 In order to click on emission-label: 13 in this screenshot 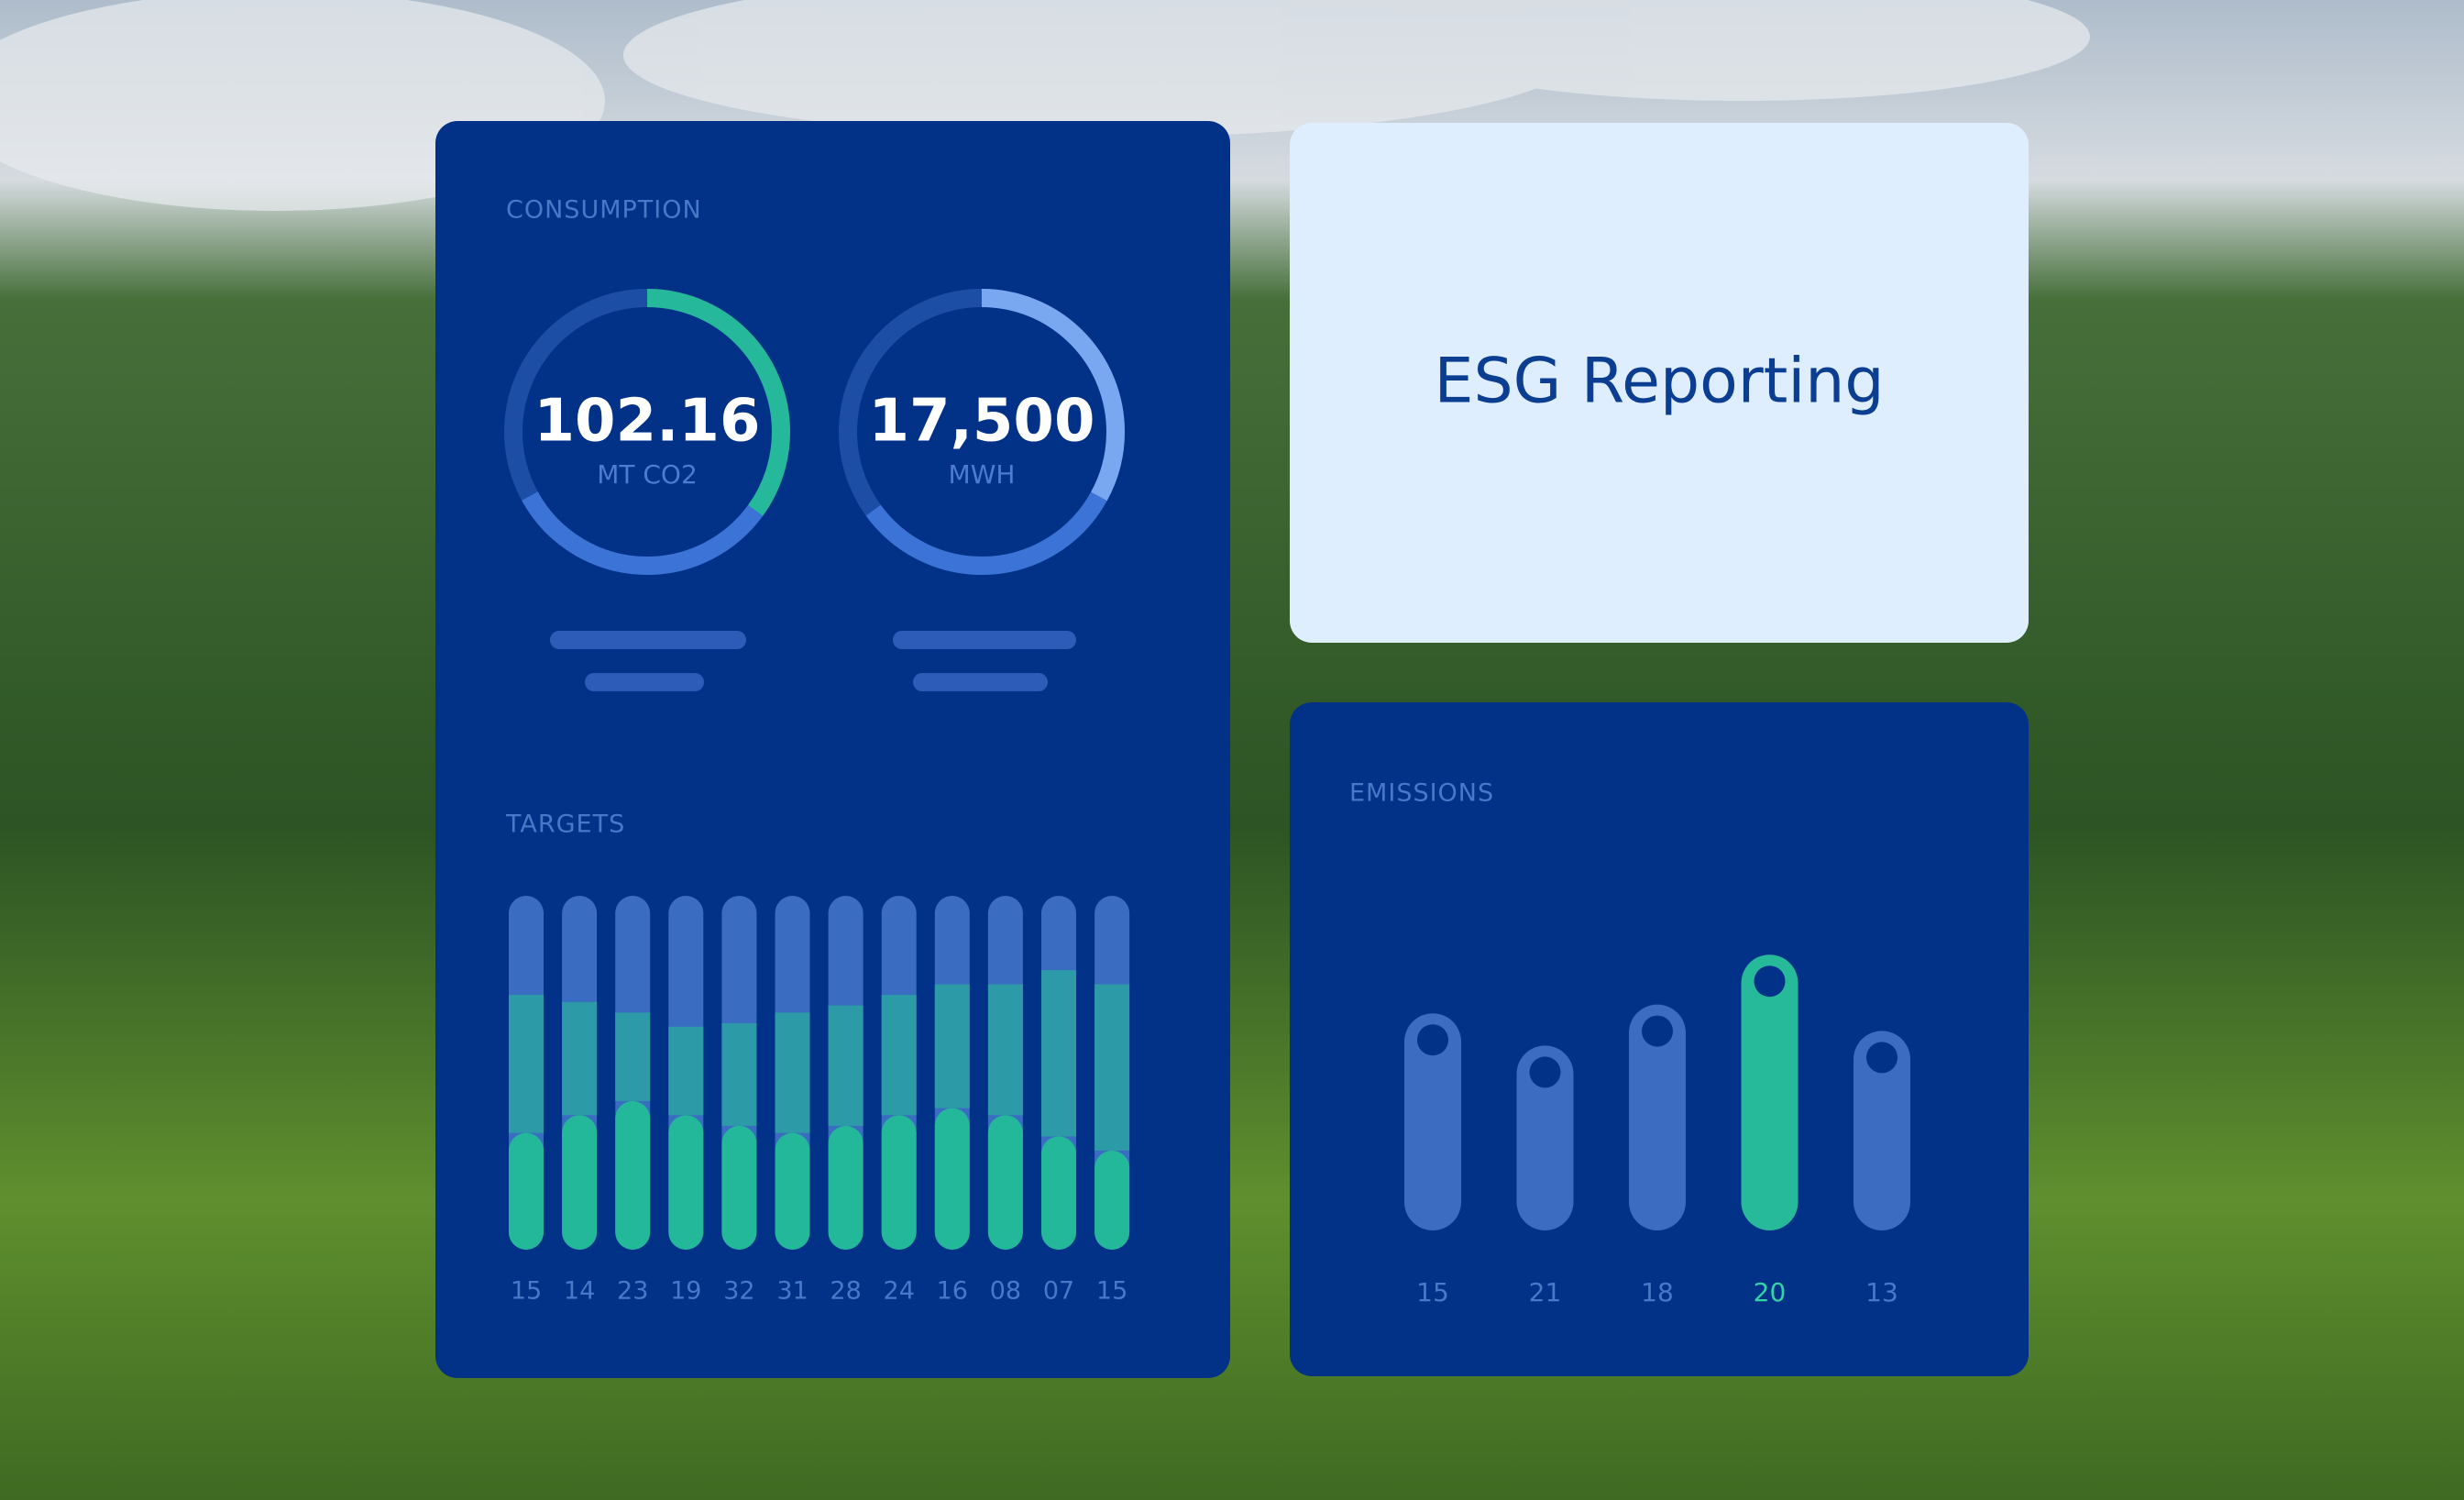, I will do `click(1881, 1292)`.